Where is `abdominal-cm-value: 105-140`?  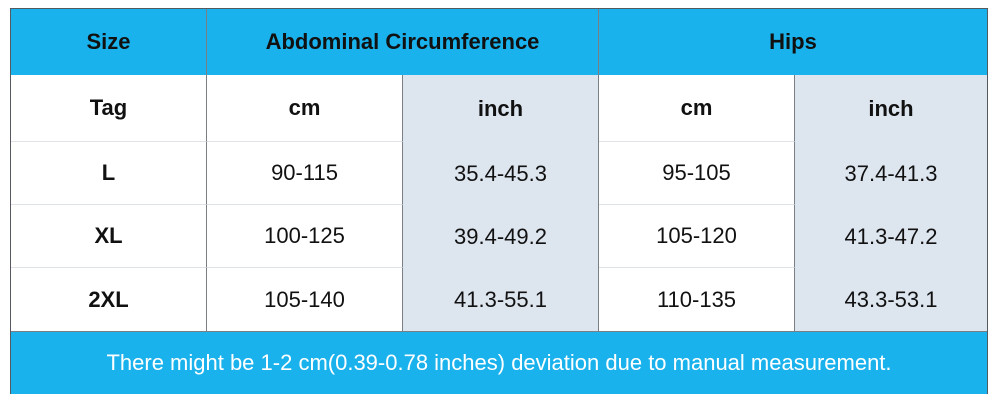 abdominal-cm-value: 105-140 is located at coordinates (305, 299).